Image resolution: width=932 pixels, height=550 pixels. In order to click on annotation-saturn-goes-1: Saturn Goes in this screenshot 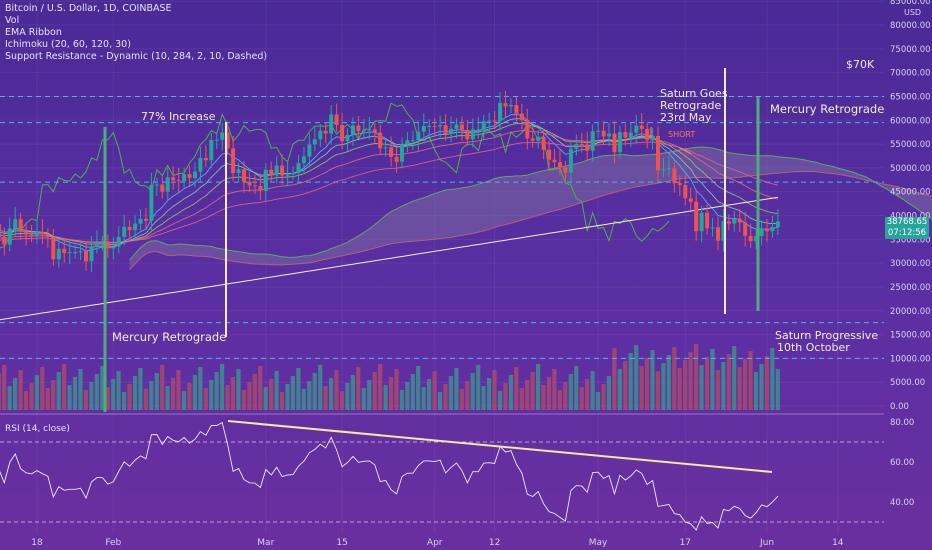, I will do `click(694, 93)`.